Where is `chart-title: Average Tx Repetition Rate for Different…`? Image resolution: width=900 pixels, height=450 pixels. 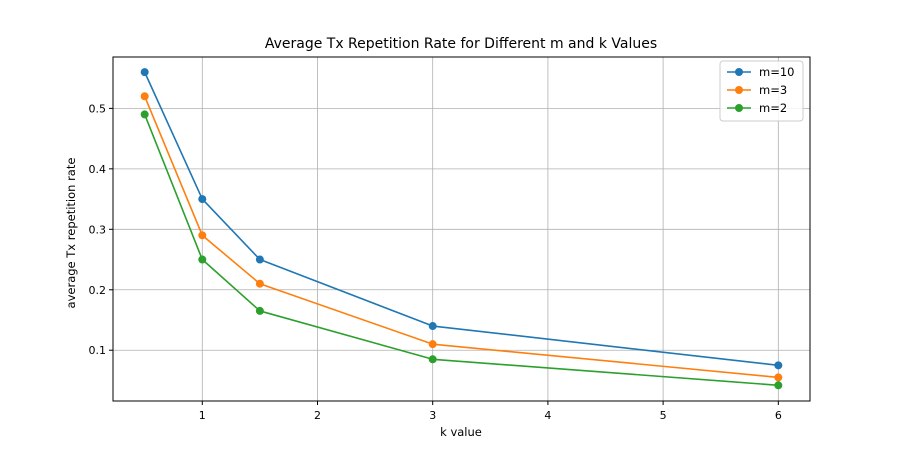
chart-title: Average Tx Repetition Rate for Different… is located at coordinates (461, 44).